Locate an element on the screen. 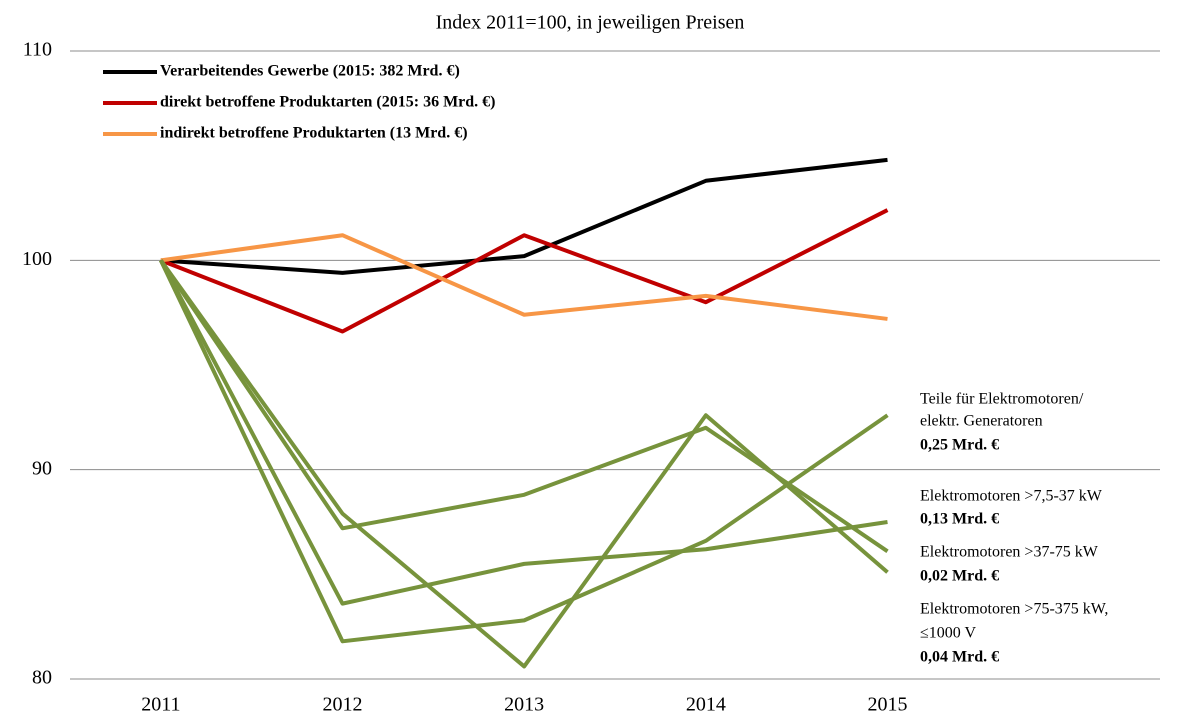 The height and width of the screenshot is (724, 1180). series-label: Elektromotoren >37-75 kW is located at coordinates (1009, 552).